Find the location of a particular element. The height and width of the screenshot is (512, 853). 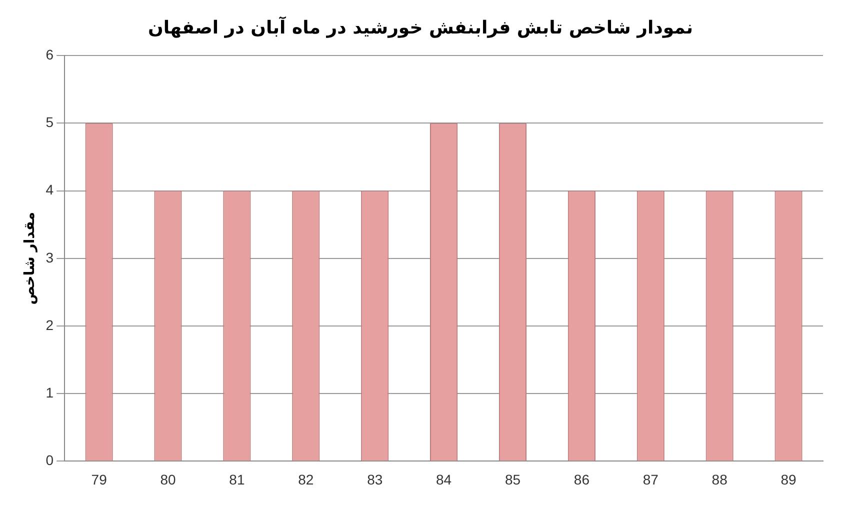

y-tick-label: 2 is located at coordinates (50, 324).